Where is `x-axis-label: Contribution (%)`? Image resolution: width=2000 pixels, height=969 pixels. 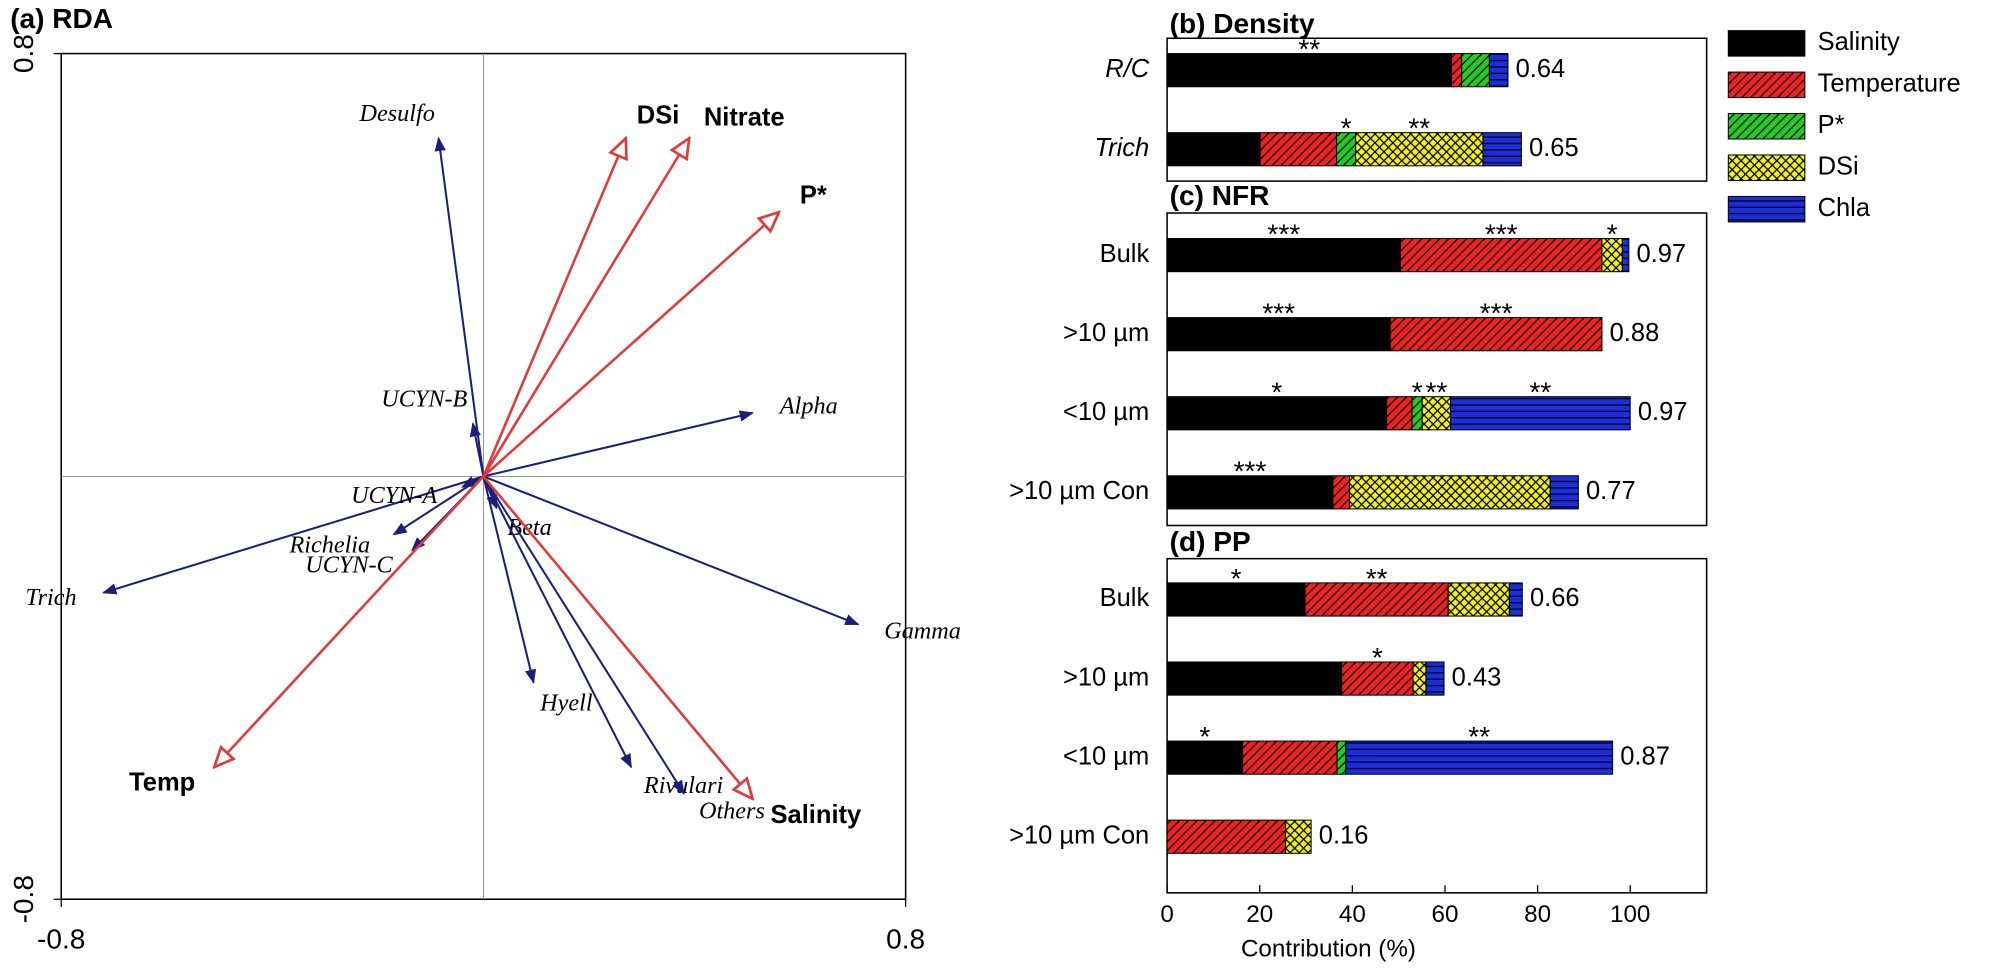
x-axis-label: Contribution (%) is located at coordinates (1328, 949).